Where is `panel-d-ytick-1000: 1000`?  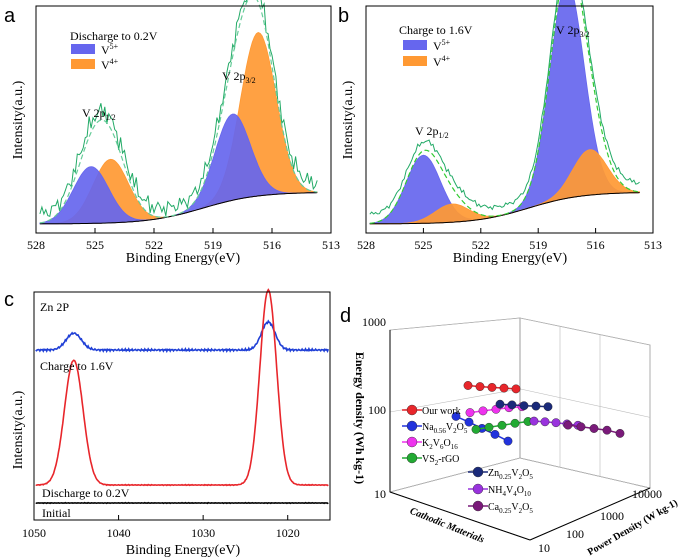 panel-d-ytick-1000: 1000 is located at coordinates (612, 516).